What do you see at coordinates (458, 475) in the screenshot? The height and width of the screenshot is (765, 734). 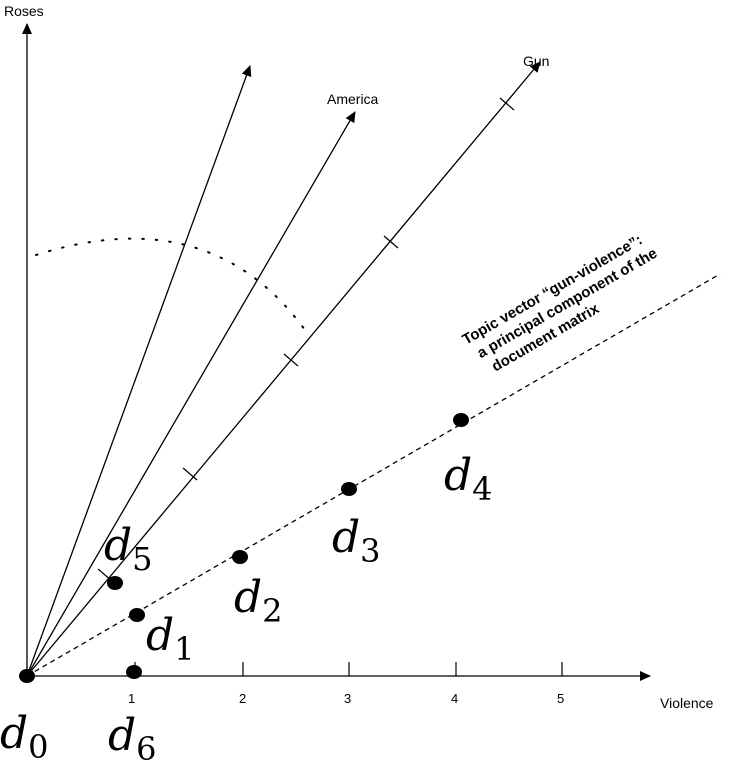 I see `label-d4-base: d` at bounding box center [458, 475].